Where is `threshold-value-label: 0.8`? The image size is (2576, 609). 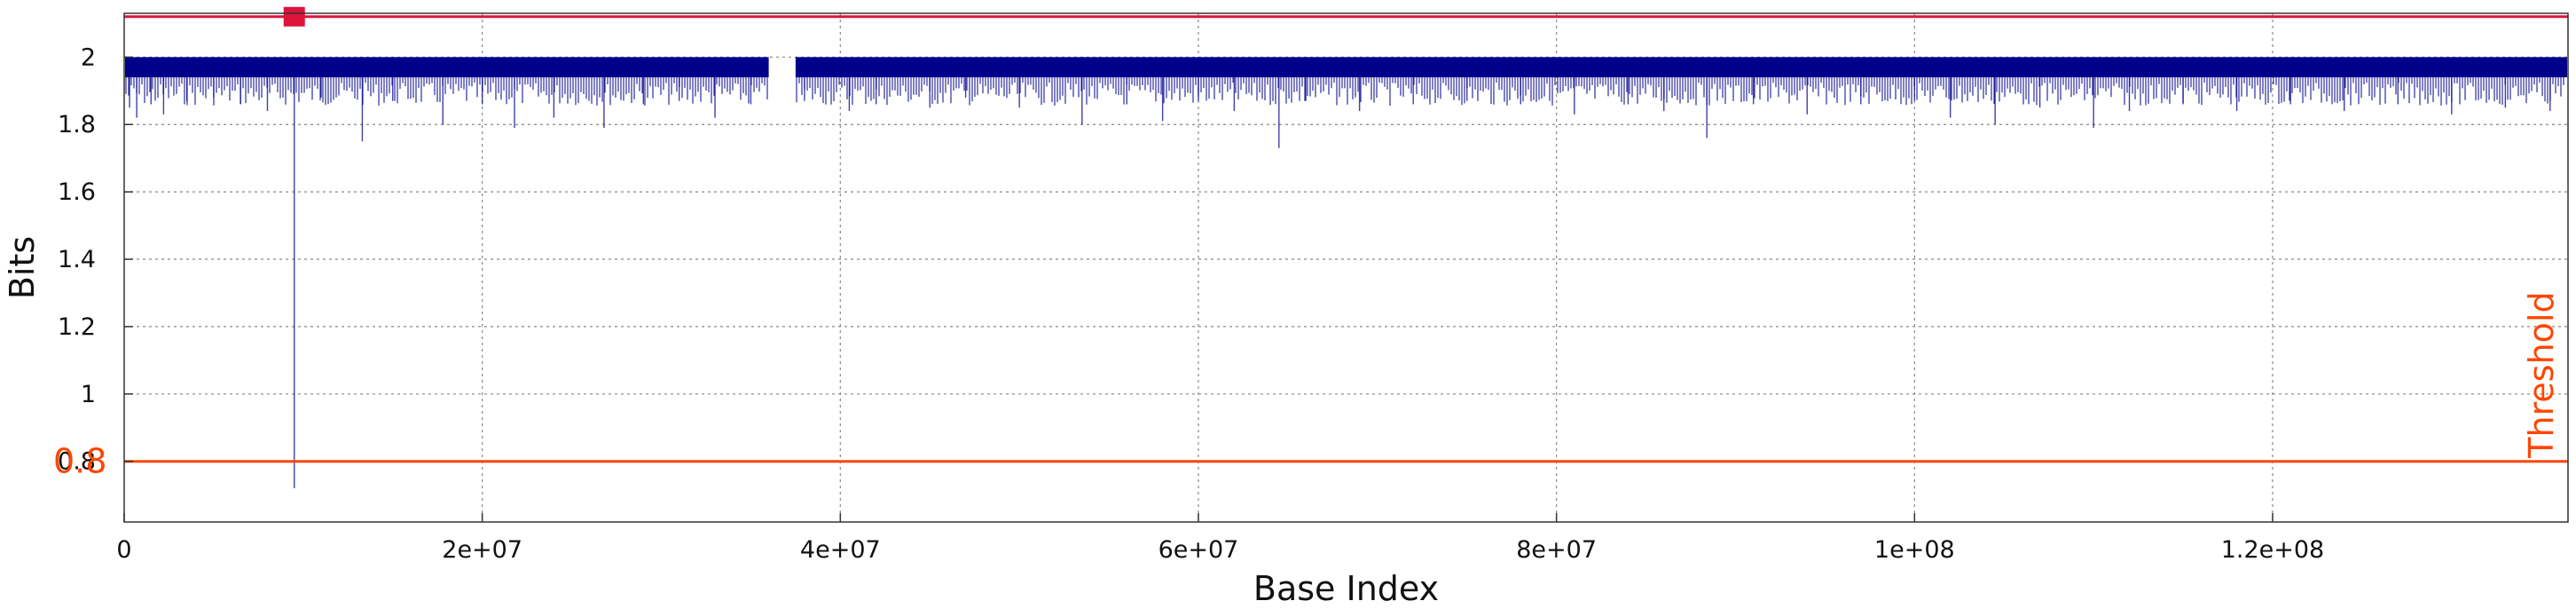
threshold-value-label: 0.8 is located at coordinates (79, 461).